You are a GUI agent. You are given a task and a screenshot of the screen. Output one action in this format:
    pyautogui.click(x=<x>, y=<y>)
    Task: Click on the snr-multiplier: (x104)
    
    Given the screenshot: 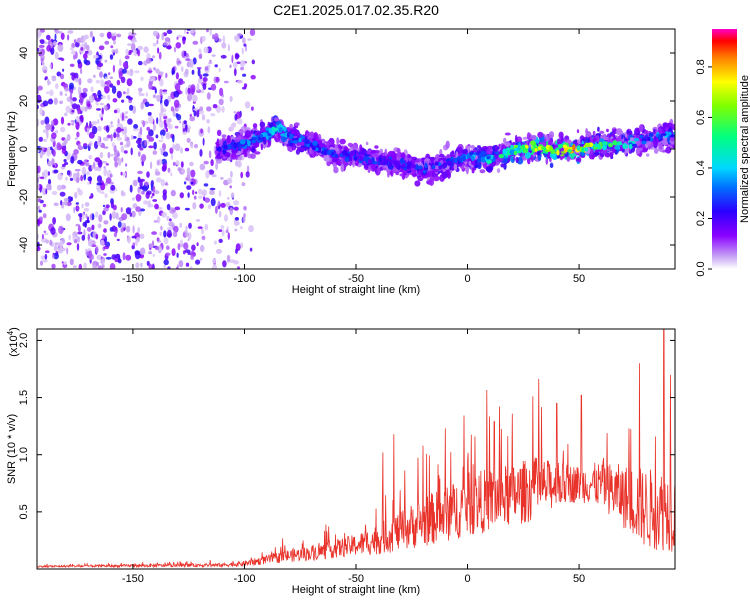 What is the action you would take?
    pyautogui.click(x=13, y=342)
    